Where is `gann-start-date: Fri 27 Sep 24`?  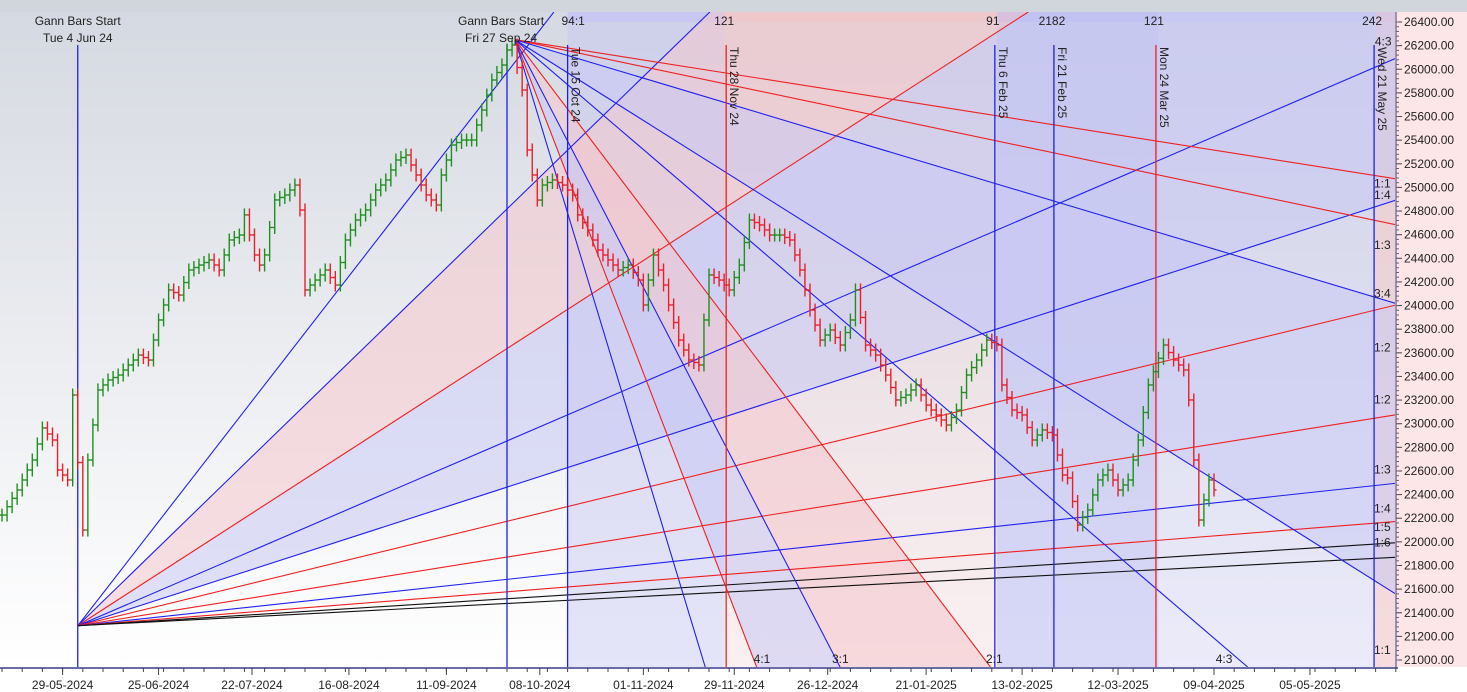 gann-start-date: Fri 27 Sep 24 is located at coordinates (501, 38).